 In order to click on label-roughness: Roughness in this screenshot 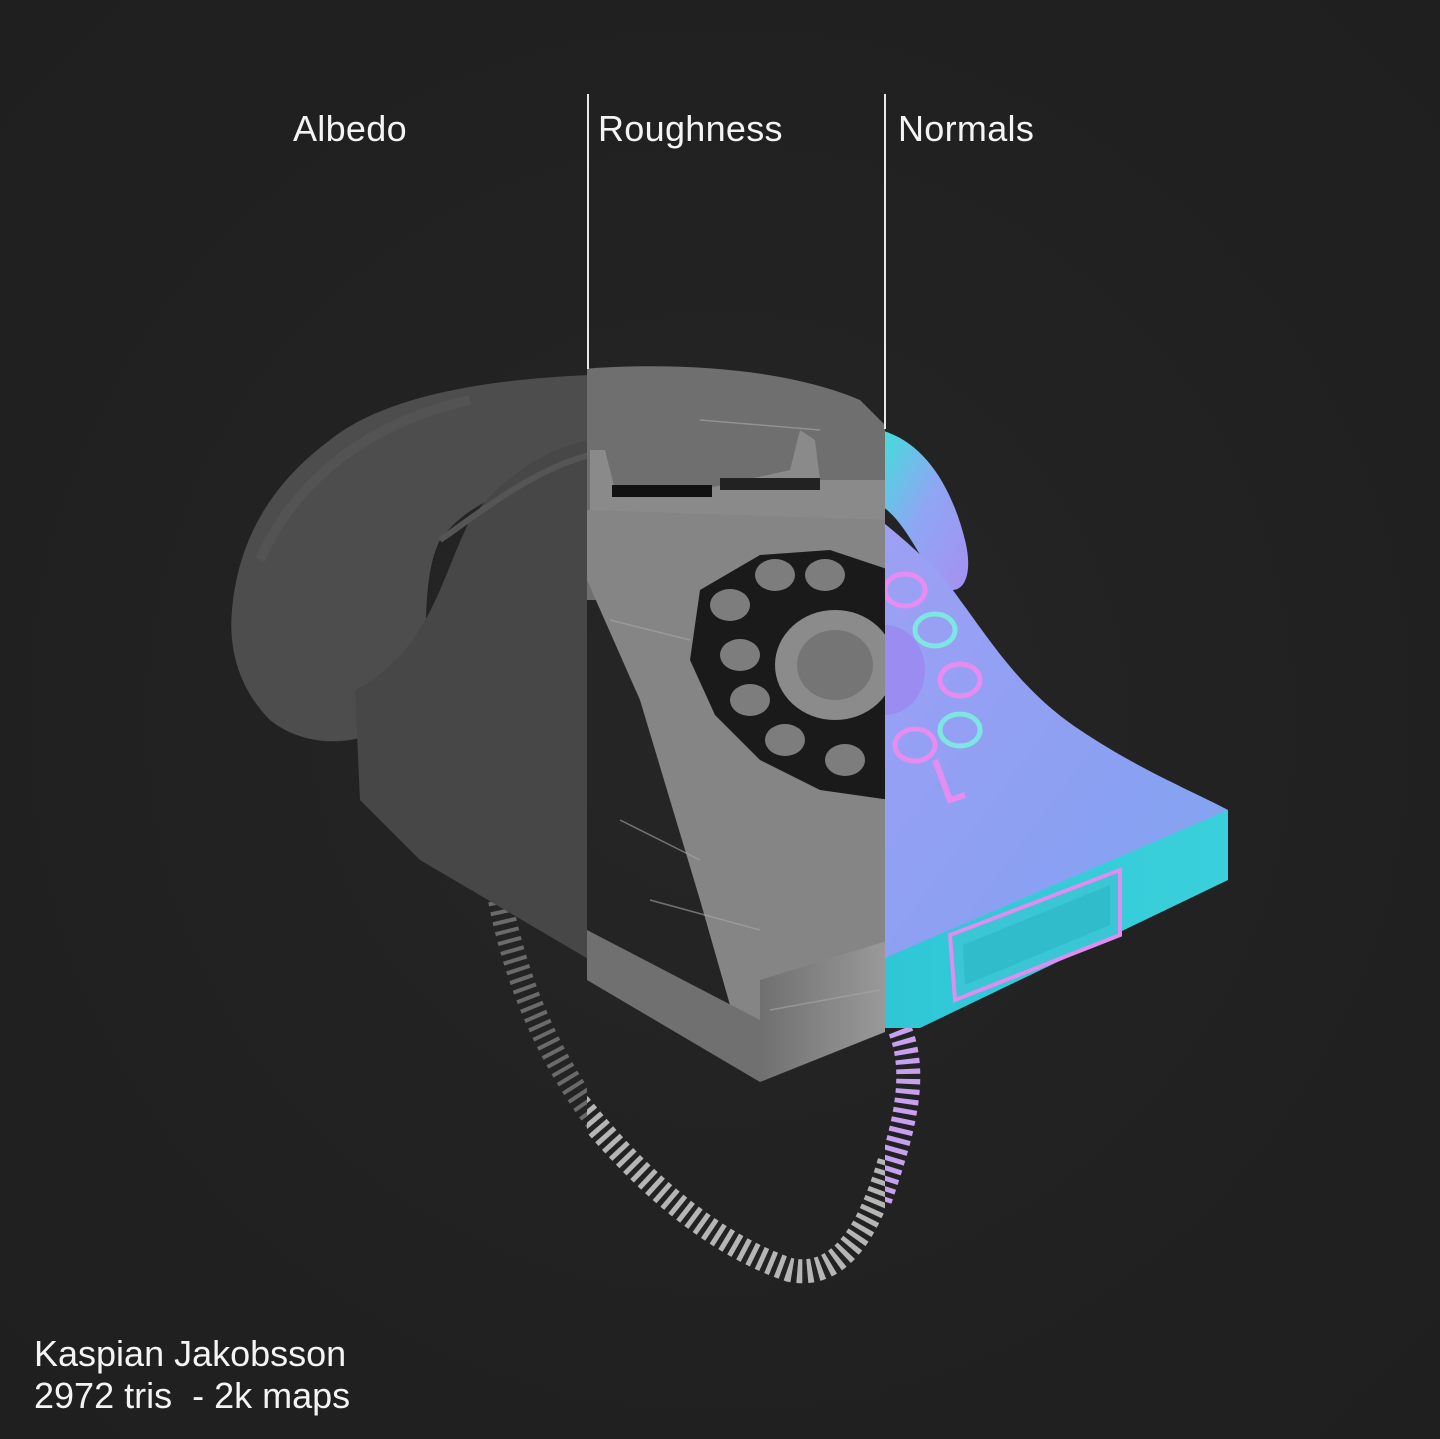, I will do `click(690, 128)`.